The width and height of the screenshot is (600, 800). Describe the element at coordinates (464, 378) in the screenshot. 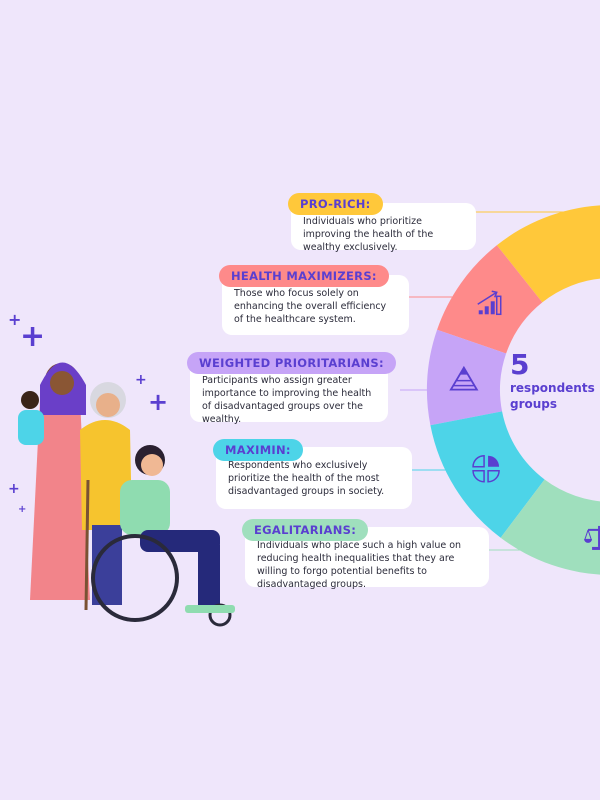

I see `pyramid-icon` at that location.